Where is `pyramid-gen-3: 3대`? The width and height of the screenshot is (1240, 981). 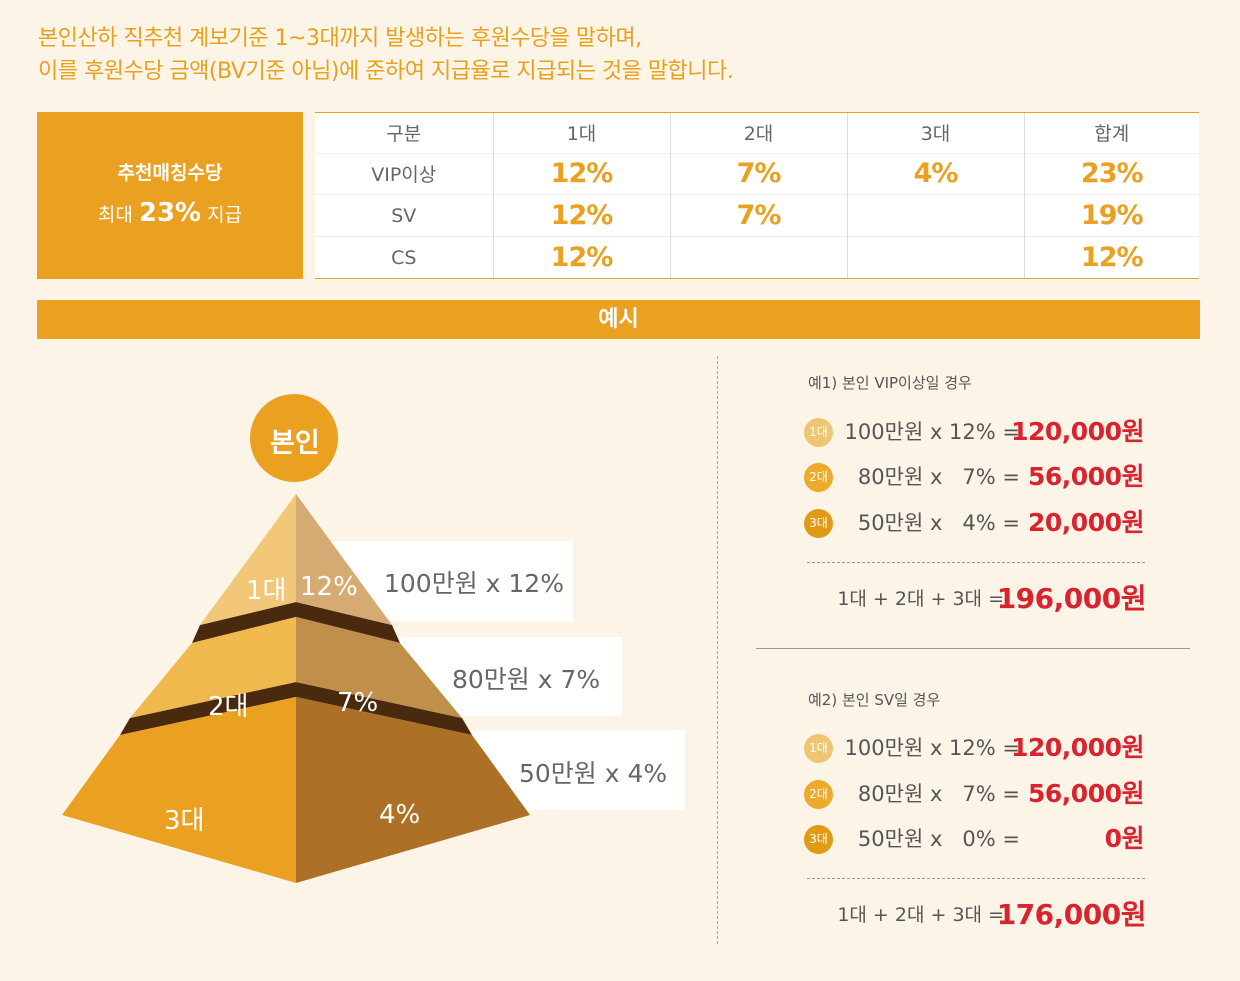 pyramid-gen-3: 3대 is located at coordinates (184, 821).